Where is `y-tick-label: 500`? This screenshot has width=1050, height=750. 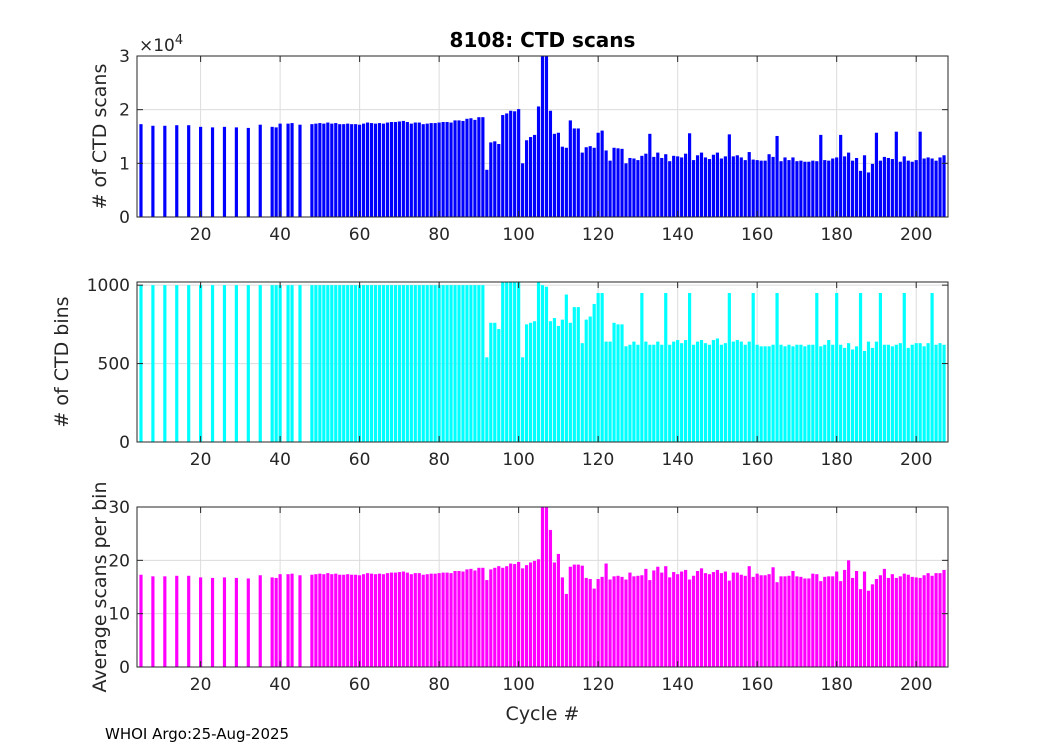 y-tick-label: 500 is located at coordinates (114, 365).